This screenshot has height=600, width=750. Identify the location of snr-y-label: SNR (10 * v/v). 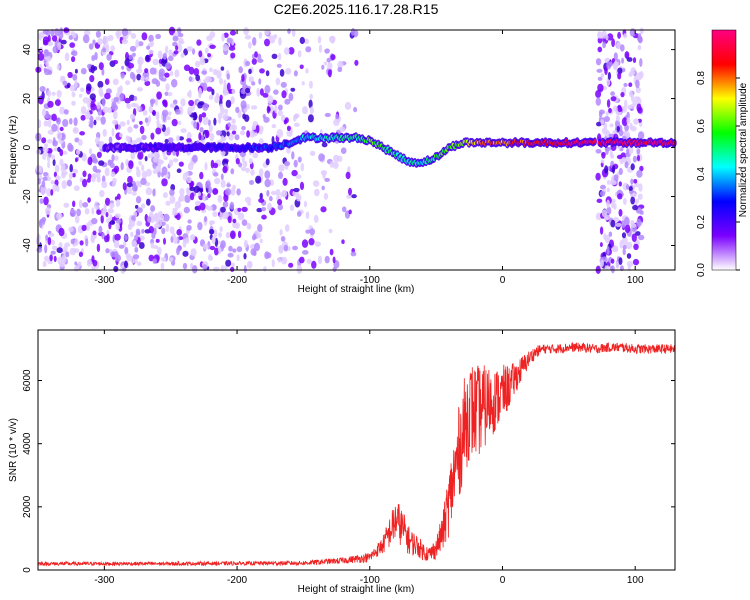
(13, 450).